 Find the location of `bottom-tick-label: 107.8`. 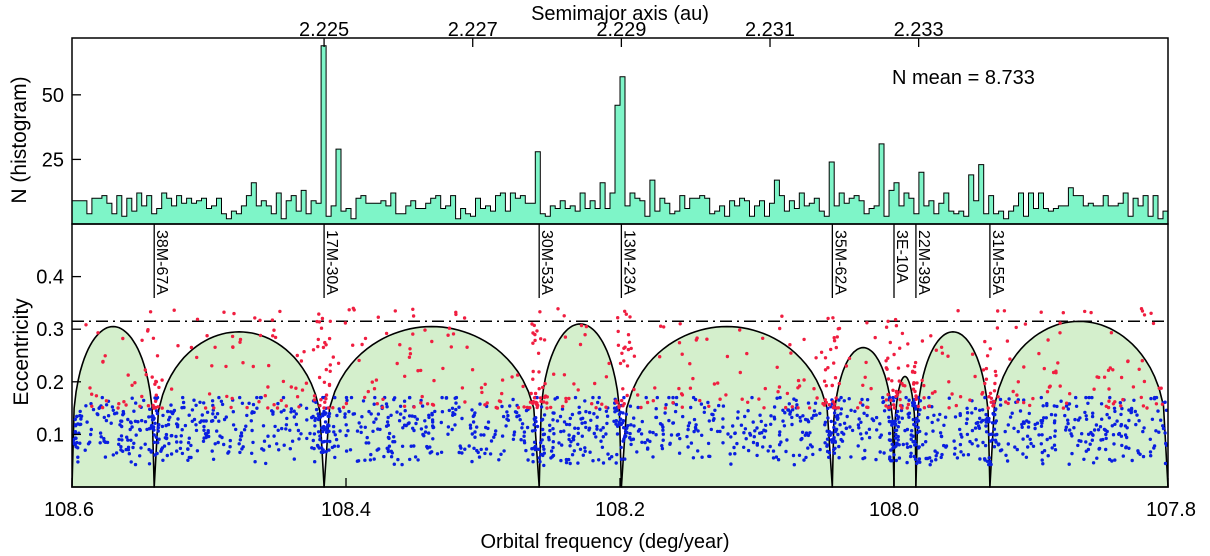

bottom-tick-label: 107.8 is located at coordinates (1171, 510).